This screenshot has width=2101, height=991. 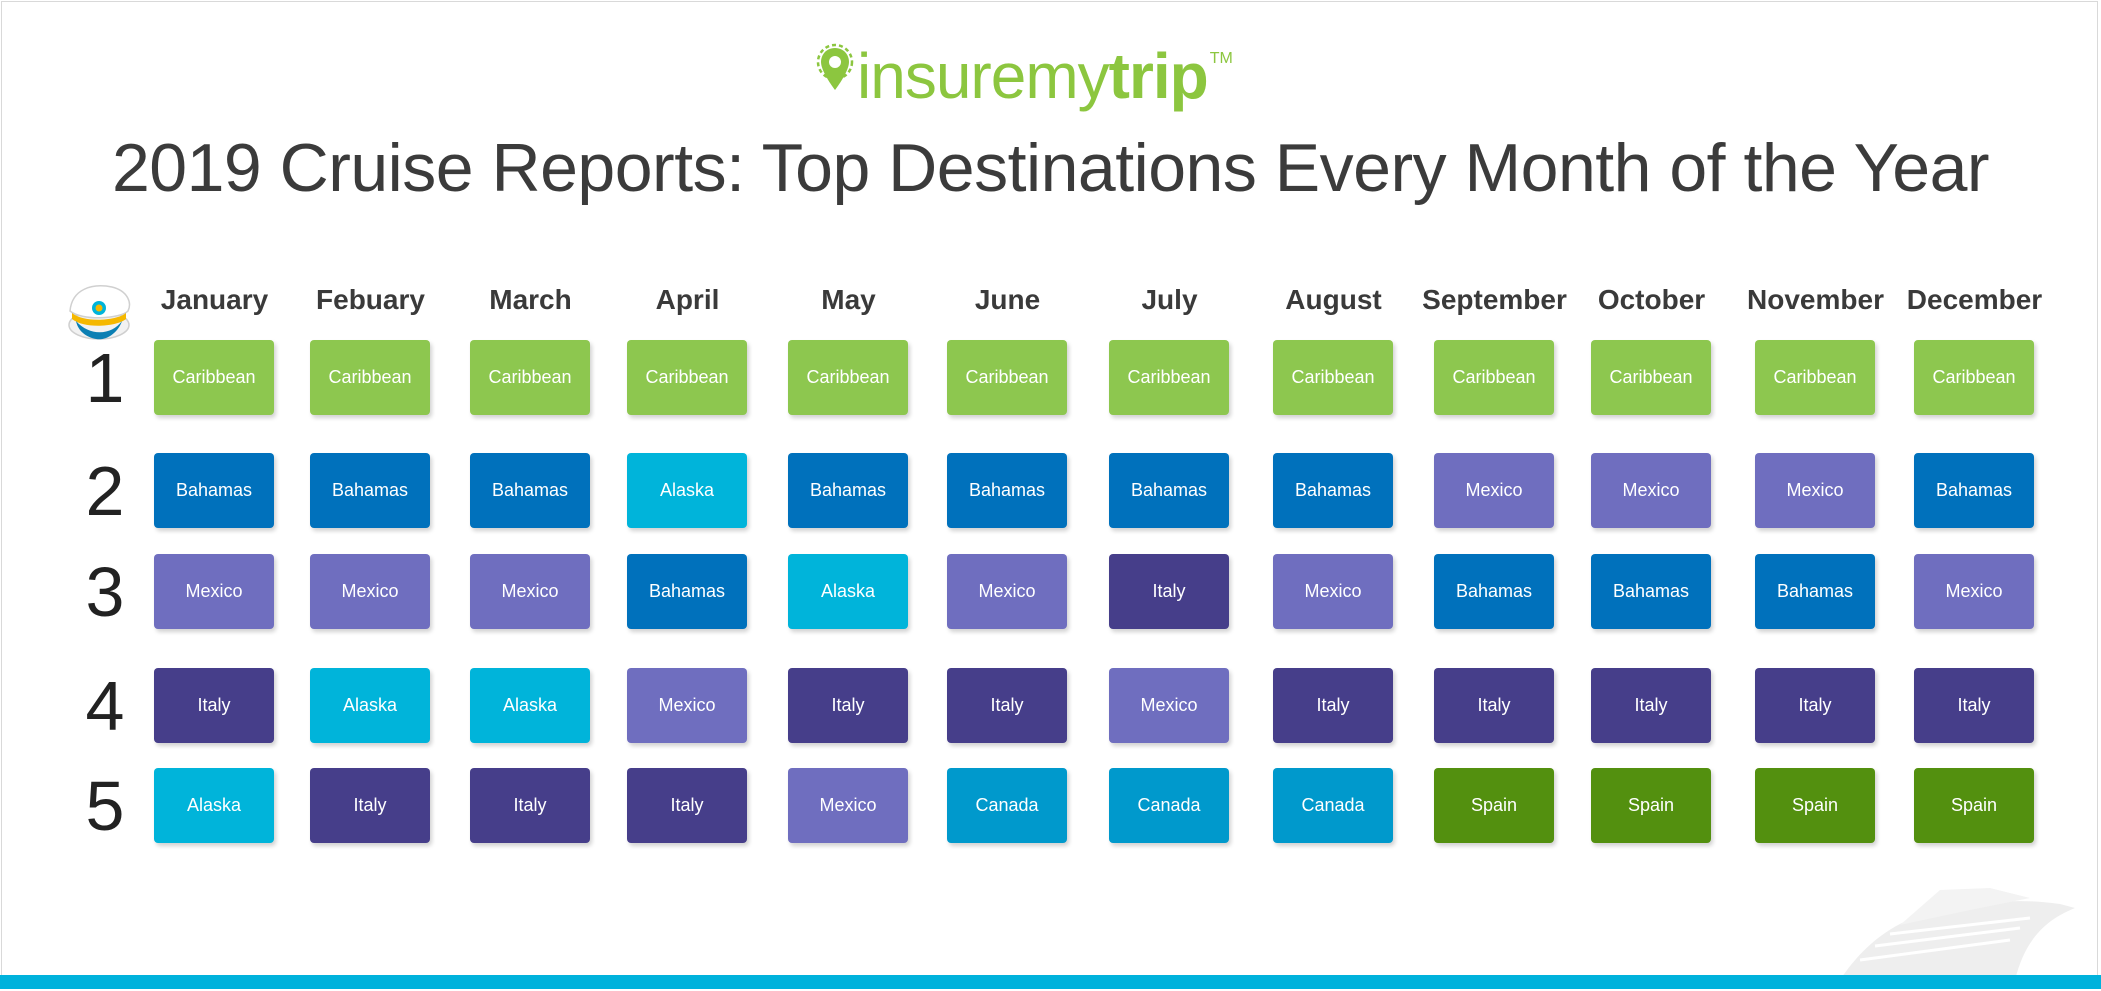 I want to click on captain-hat-icon, so click(x=99, y=312).